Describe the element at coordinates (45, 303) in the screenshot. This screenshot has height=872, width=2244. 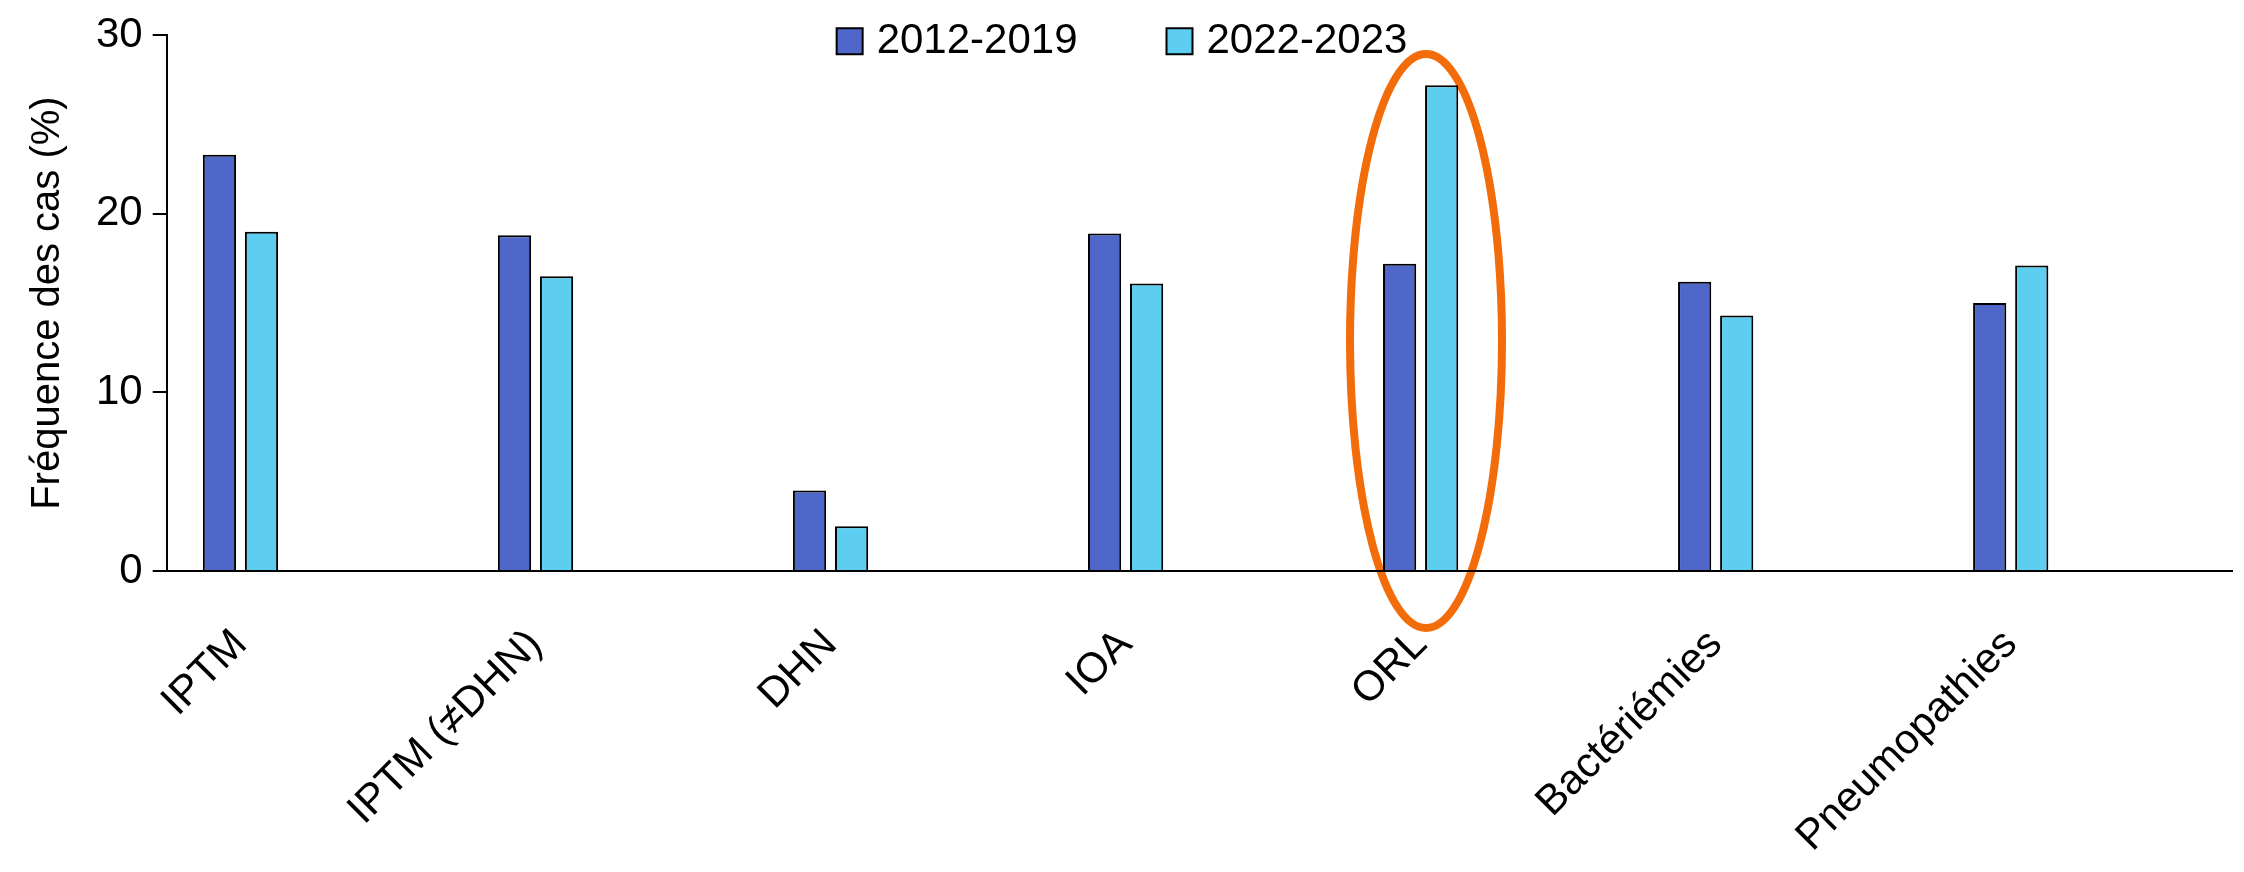
I see `y-axis-title: Fréquence des cas (%)` at that location.